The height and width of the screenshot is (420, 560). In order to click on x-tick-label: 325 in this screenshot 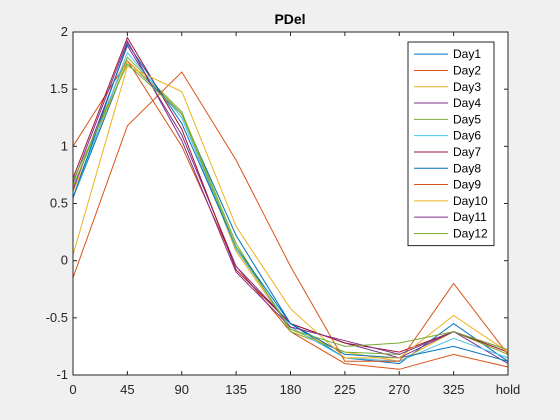, I will do `click(454, 389)`.